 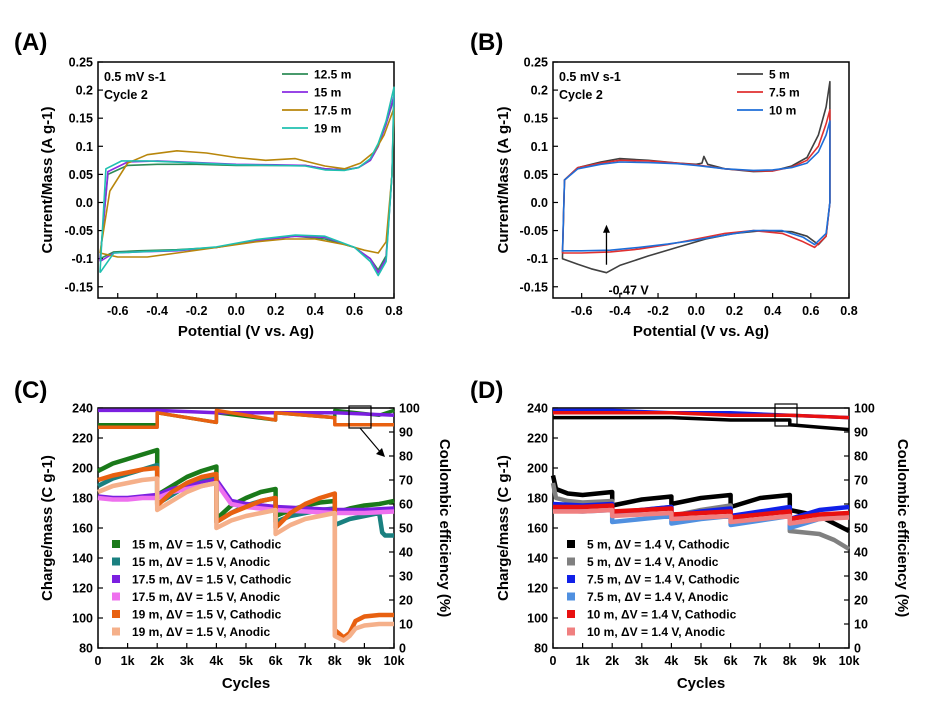 I want to click on panel-c-label: (C), so click(x=30, y=390).